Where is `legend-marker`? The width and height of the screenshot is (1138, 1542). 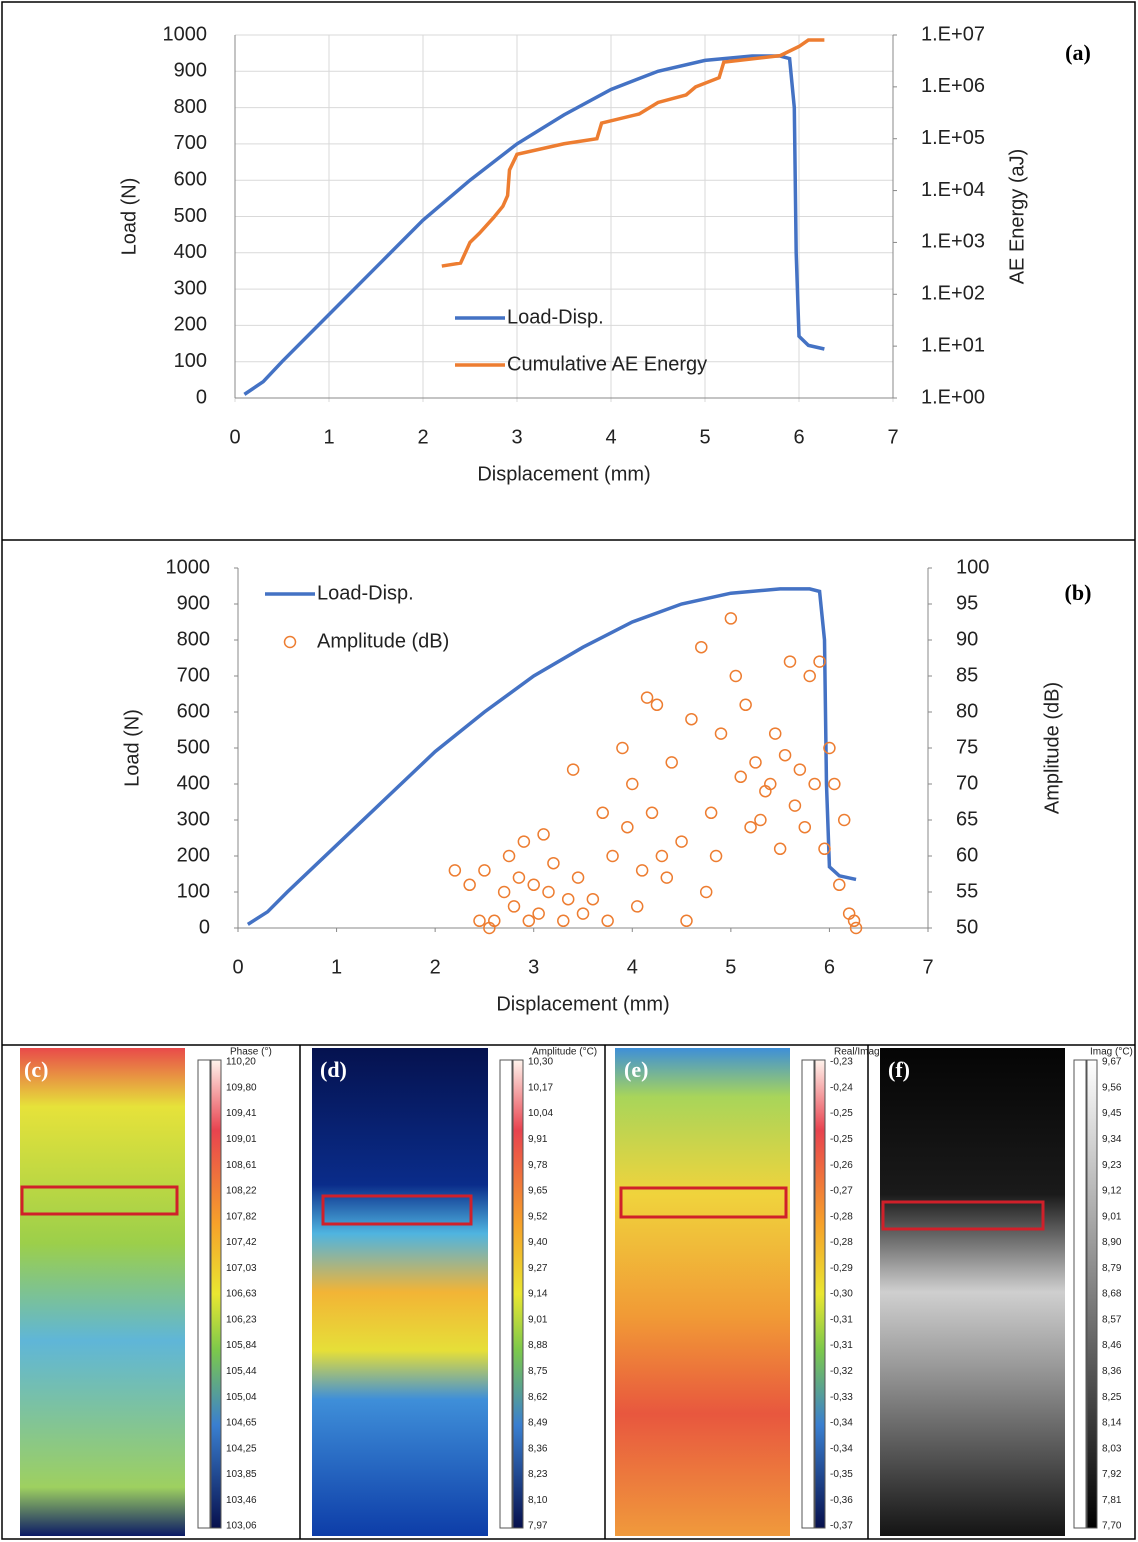
legend-marker is located at coordinates (290, 642).